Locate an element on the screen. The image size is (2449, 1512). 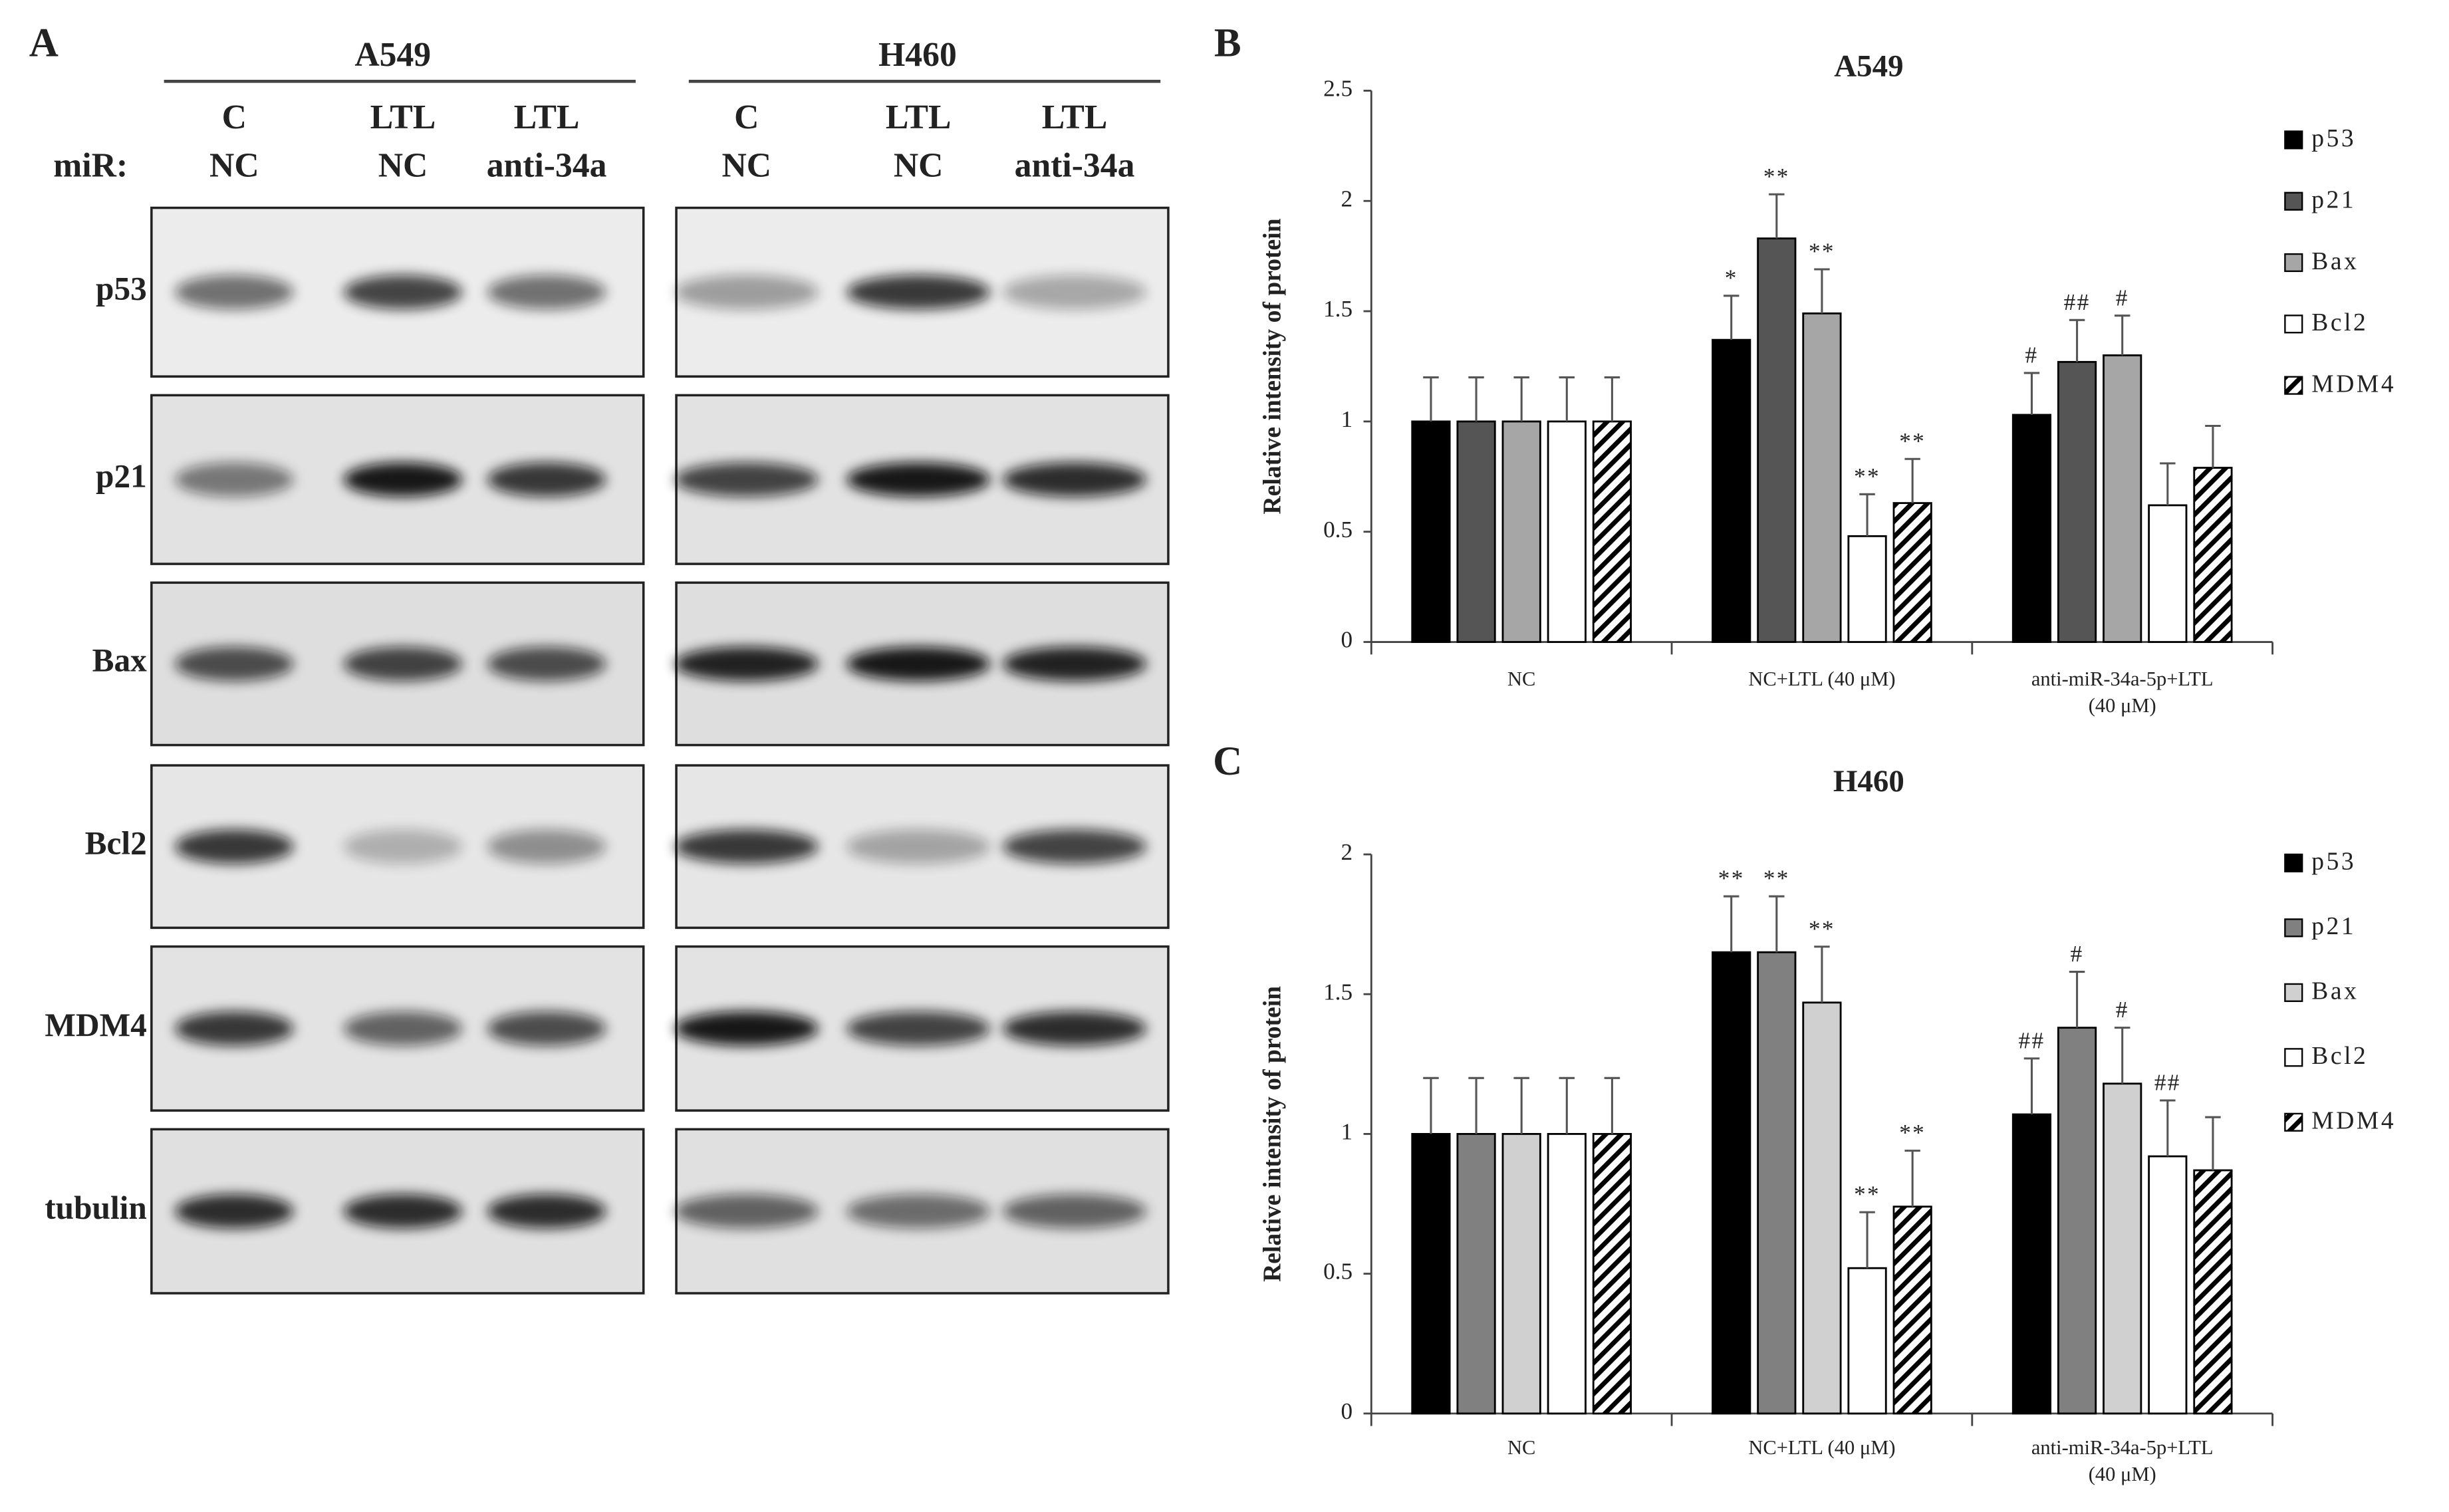
y-tick-label: 1.5 is located at coordinates (1338, 992).